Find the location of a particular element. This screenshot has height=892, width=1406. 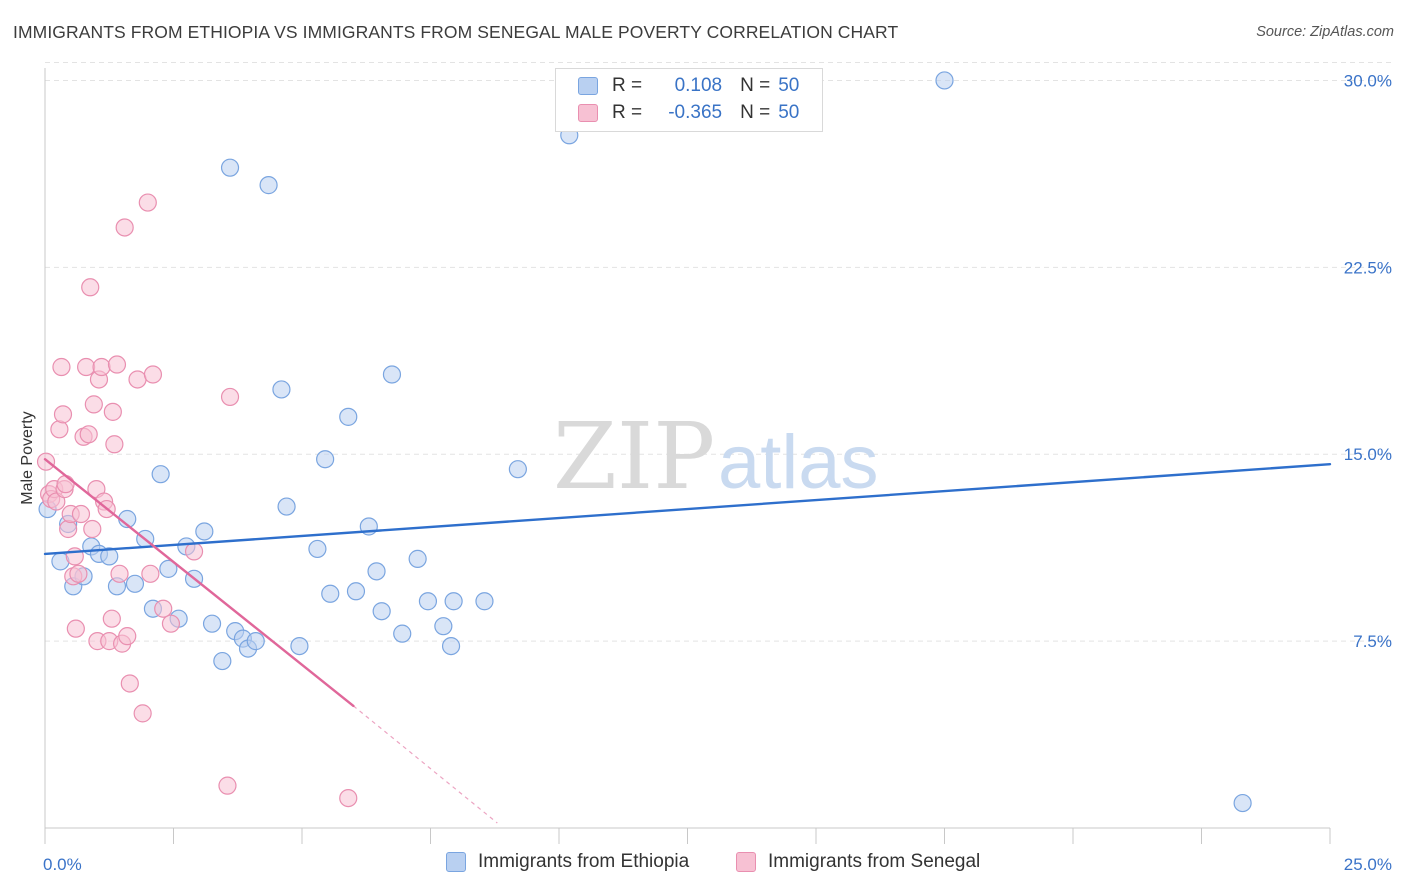

ethiopia-swatch-icon is located at coordinates (588, 86).